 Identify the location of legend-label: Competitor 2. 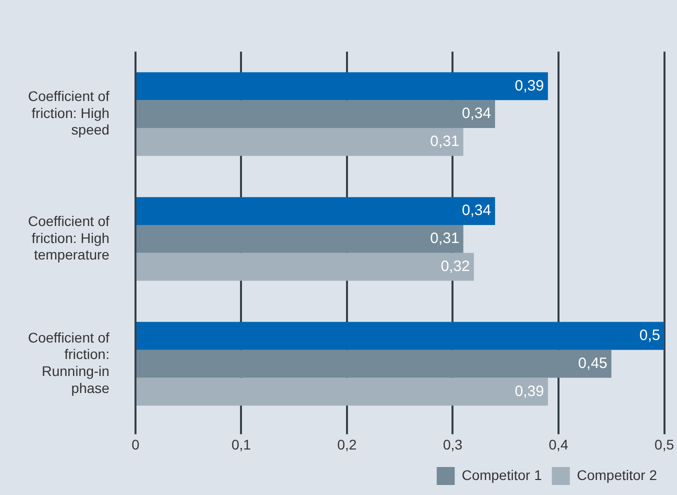
(617, 474).